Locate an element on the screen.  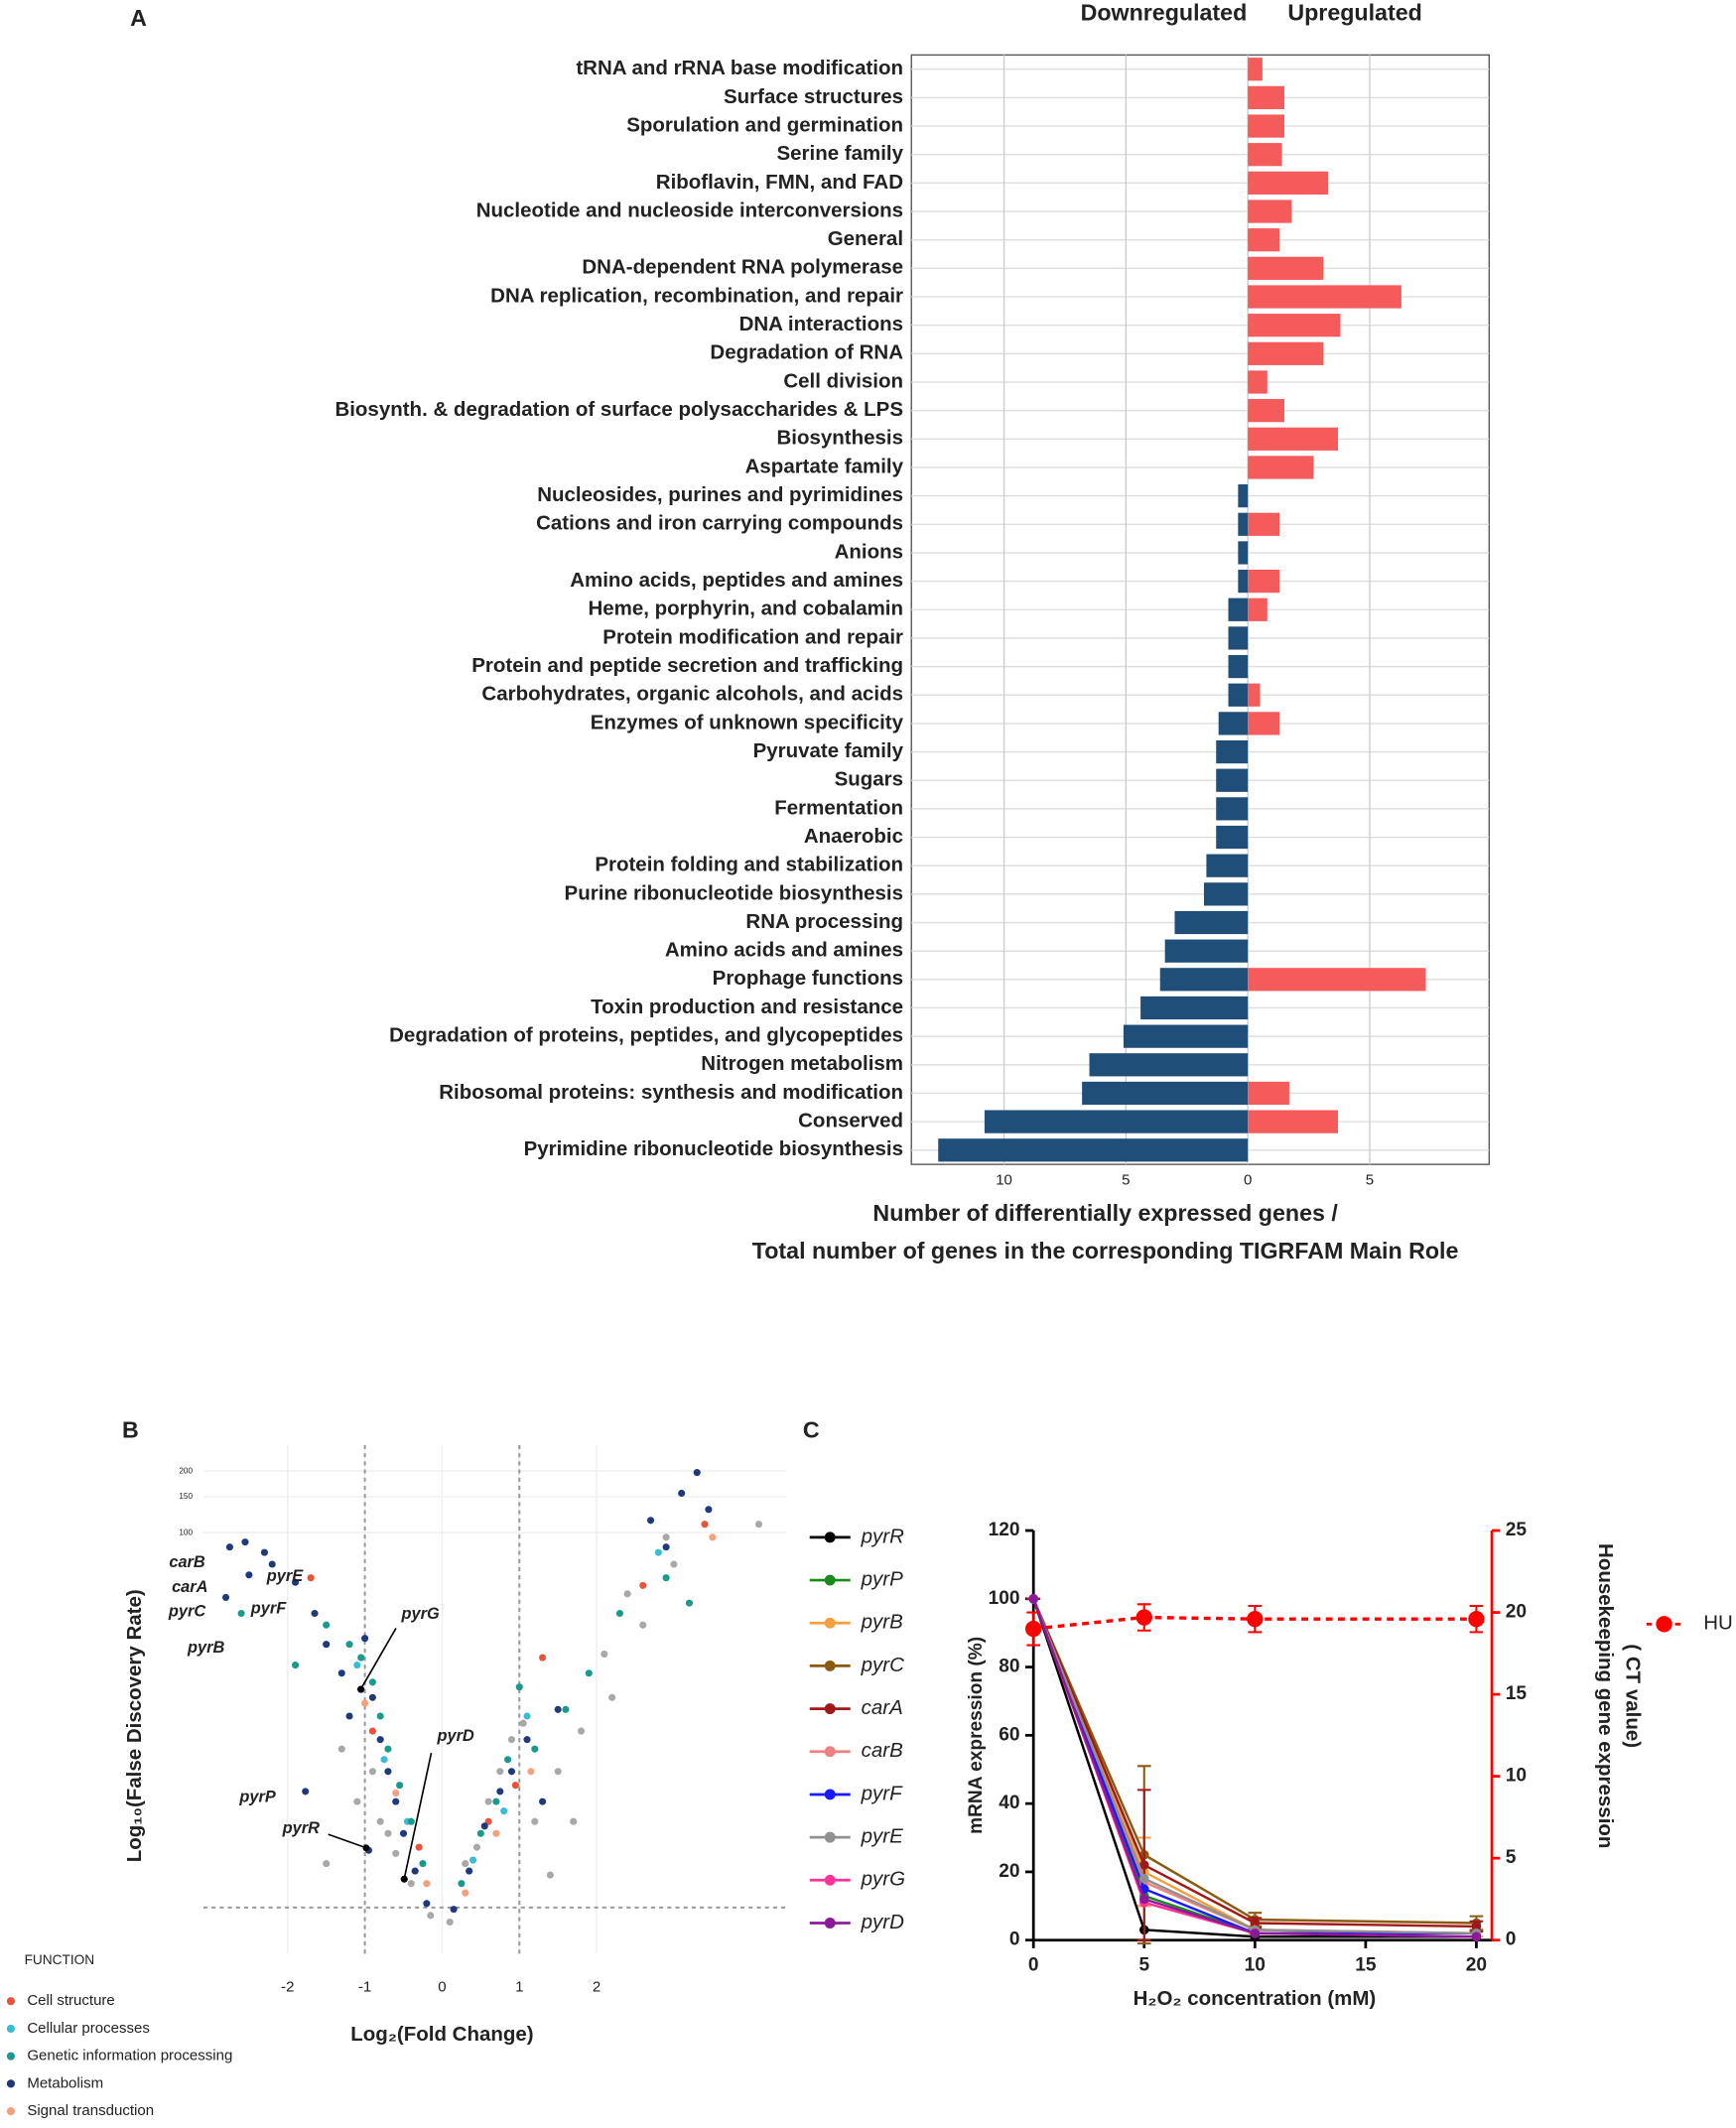
gene-annotation: pyrD is located at coordinates (454, 1736).